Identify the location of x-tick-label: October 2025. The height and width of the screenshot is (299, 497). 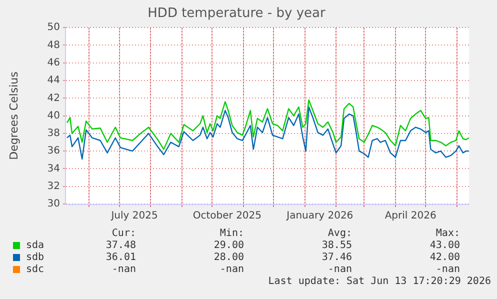
(227, 216).